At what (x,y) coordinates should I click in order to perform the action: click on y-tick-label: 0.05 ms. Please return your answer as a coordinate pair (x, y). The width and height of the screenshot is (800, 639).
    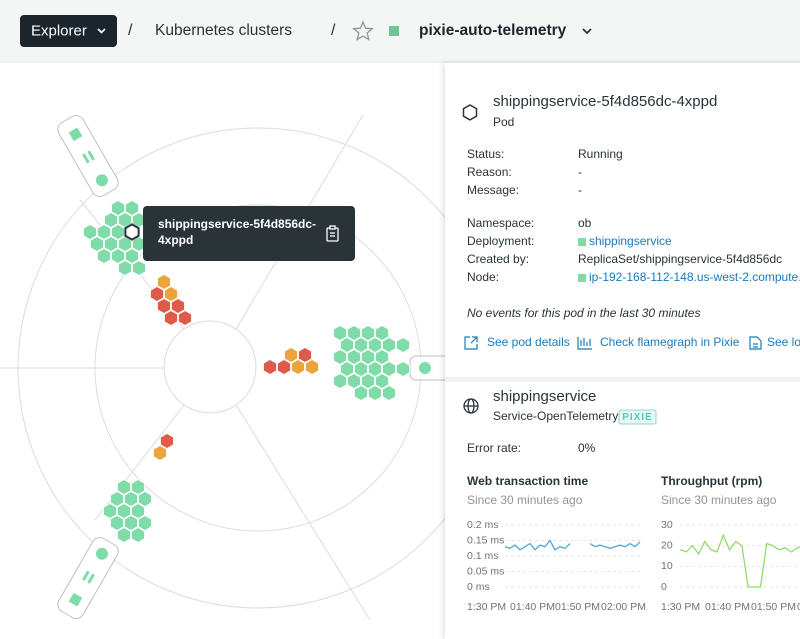
    Looking at the image, I should click on (485, 571).